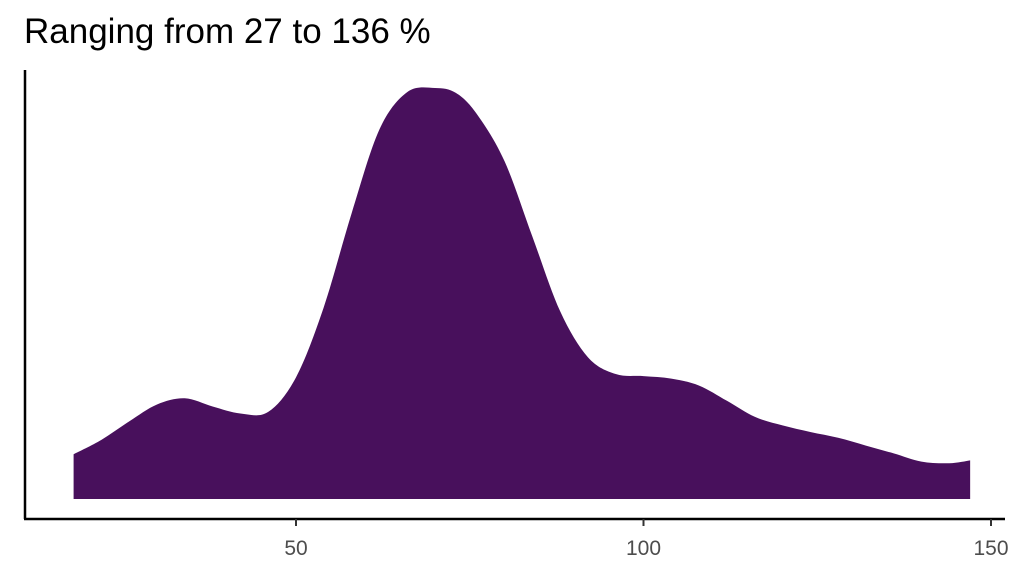 This screenshot has width=1024, height=576. I want to click on x-tick-label: 150, so click(990, 548).